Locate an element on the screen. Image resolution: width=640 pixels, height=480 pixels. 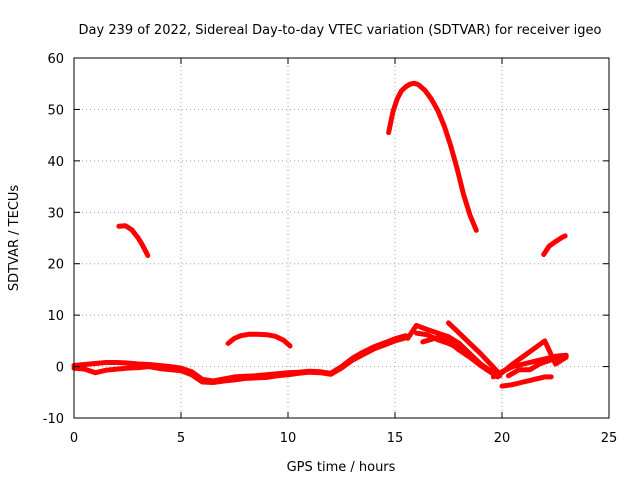
series-line-after-20-d is located at coordinates (536, 367).